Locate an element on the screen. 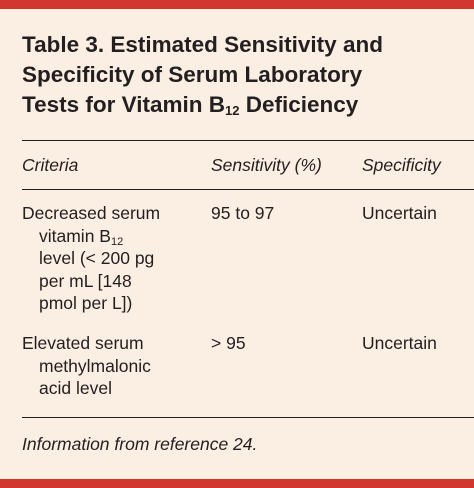 The image size is (474, 488). title-line-3: Tests for Vitamin B12 Deficiency is located at coordinates (242, 105).